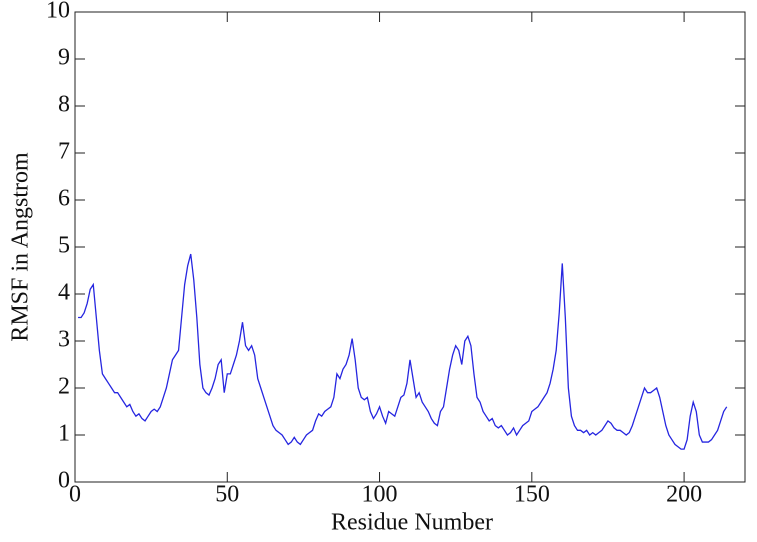 This screenshot has width=757, height=542. Describe the element at coordinates (58, 12) in the screenshot. I see `y-tick-label: 10` at that location.